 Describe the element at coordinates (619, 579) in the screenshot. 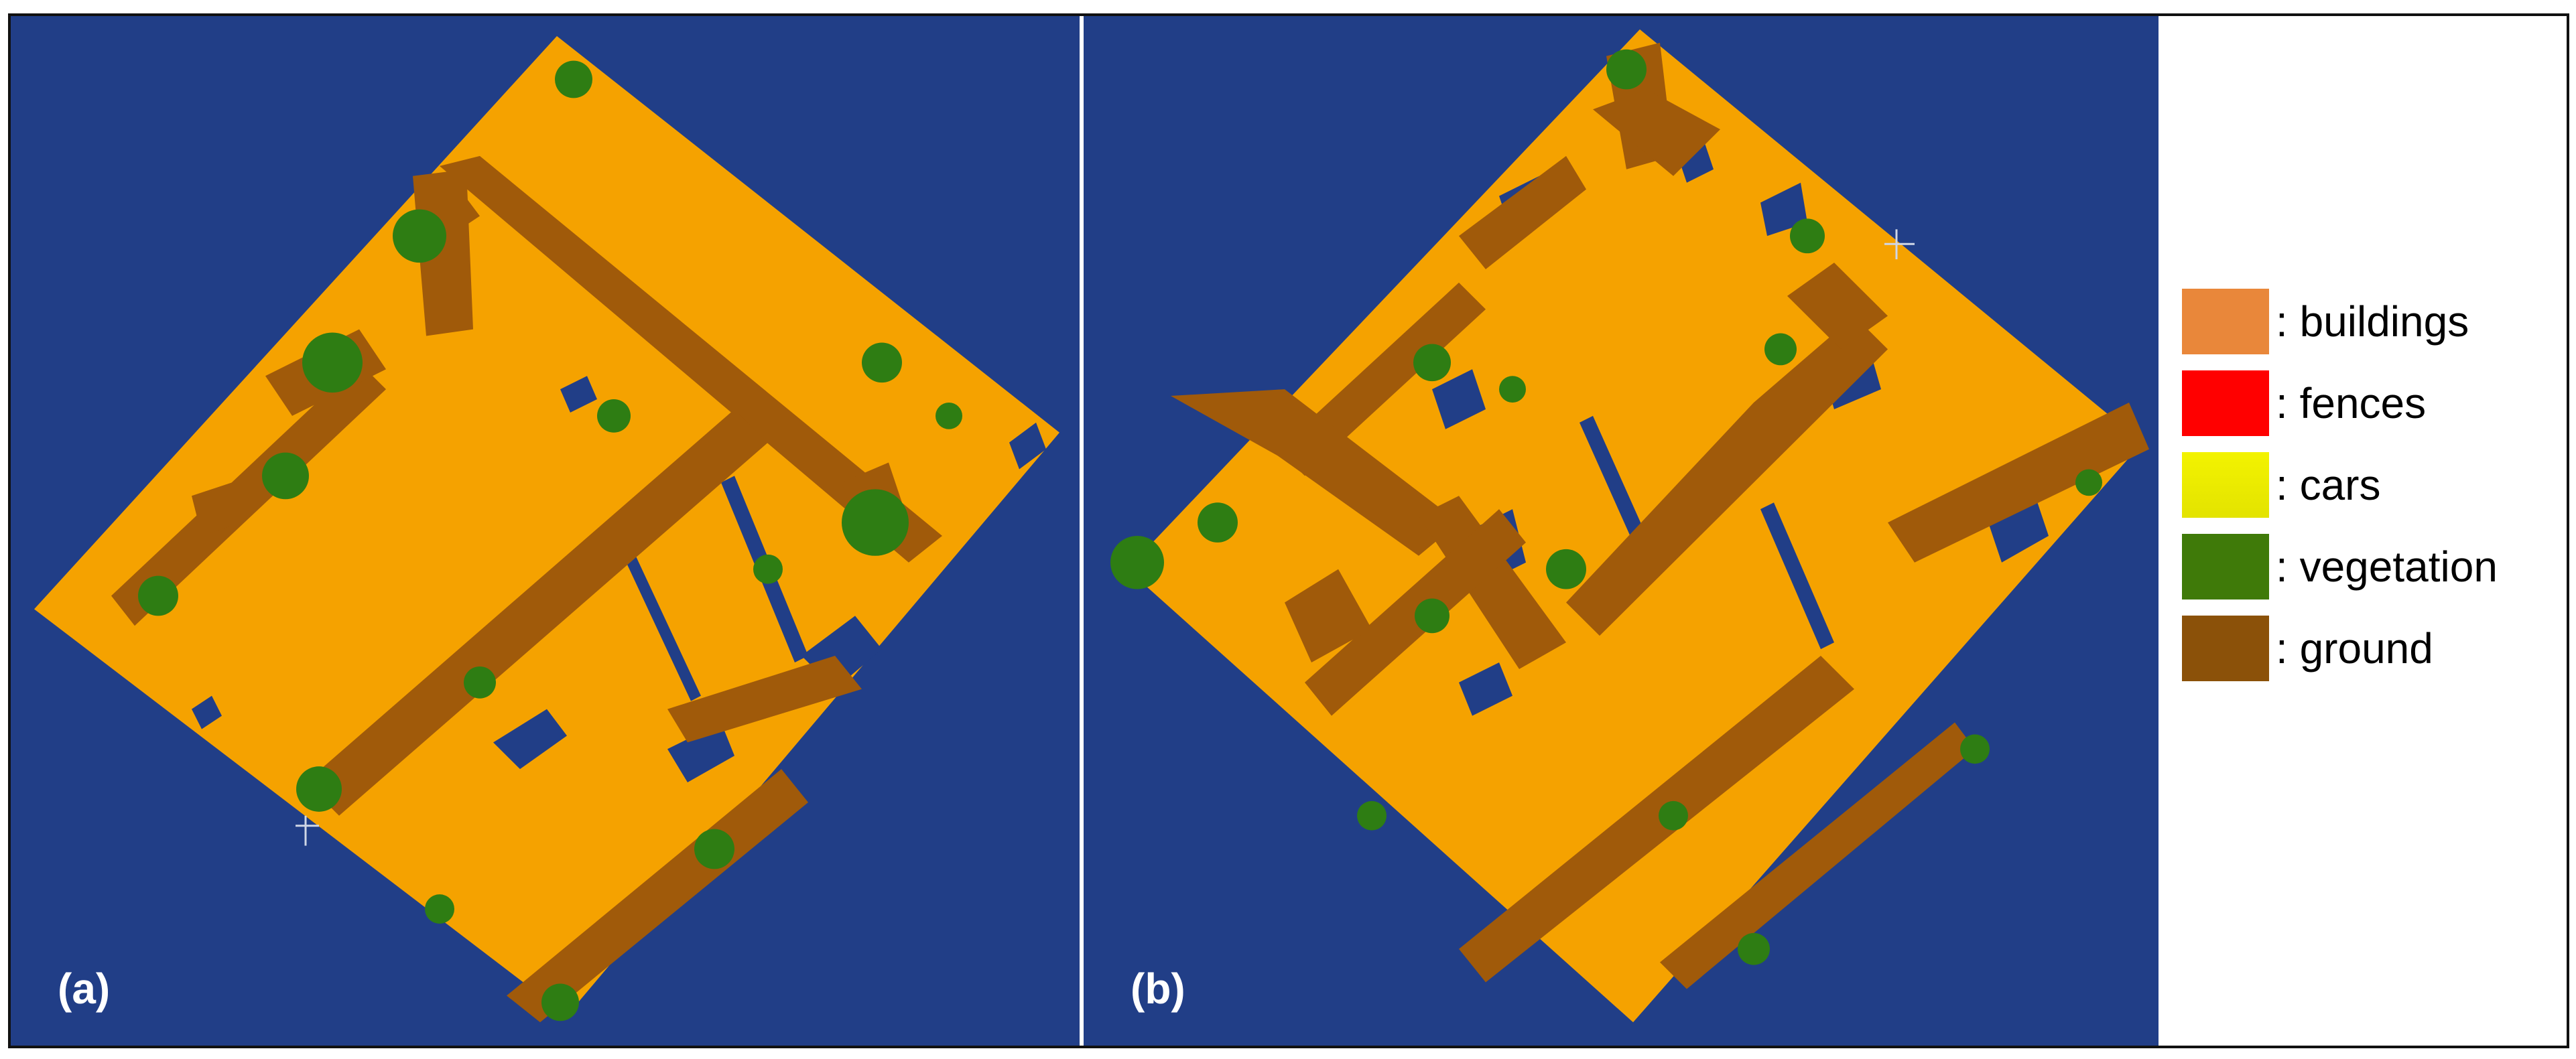

I see `unclassified-gaps` at that location.